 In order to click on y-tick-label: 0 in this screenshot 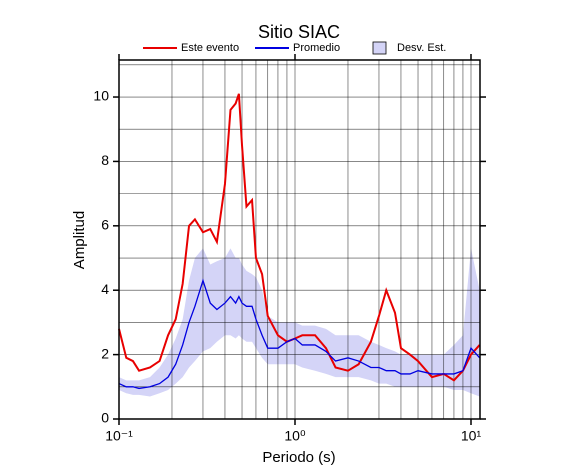, I will do `click(105, 418)`.